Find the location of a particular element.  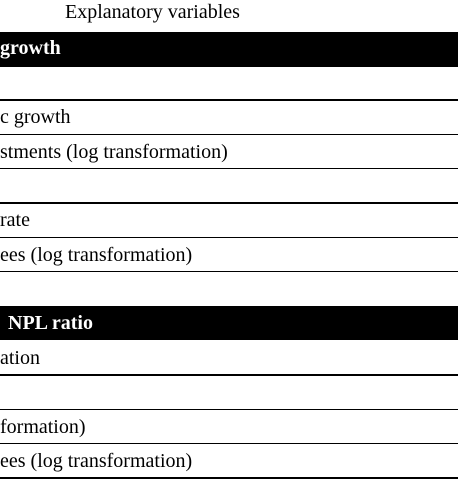

section-heading: NPL ratio is located at coordinates (50, 323).